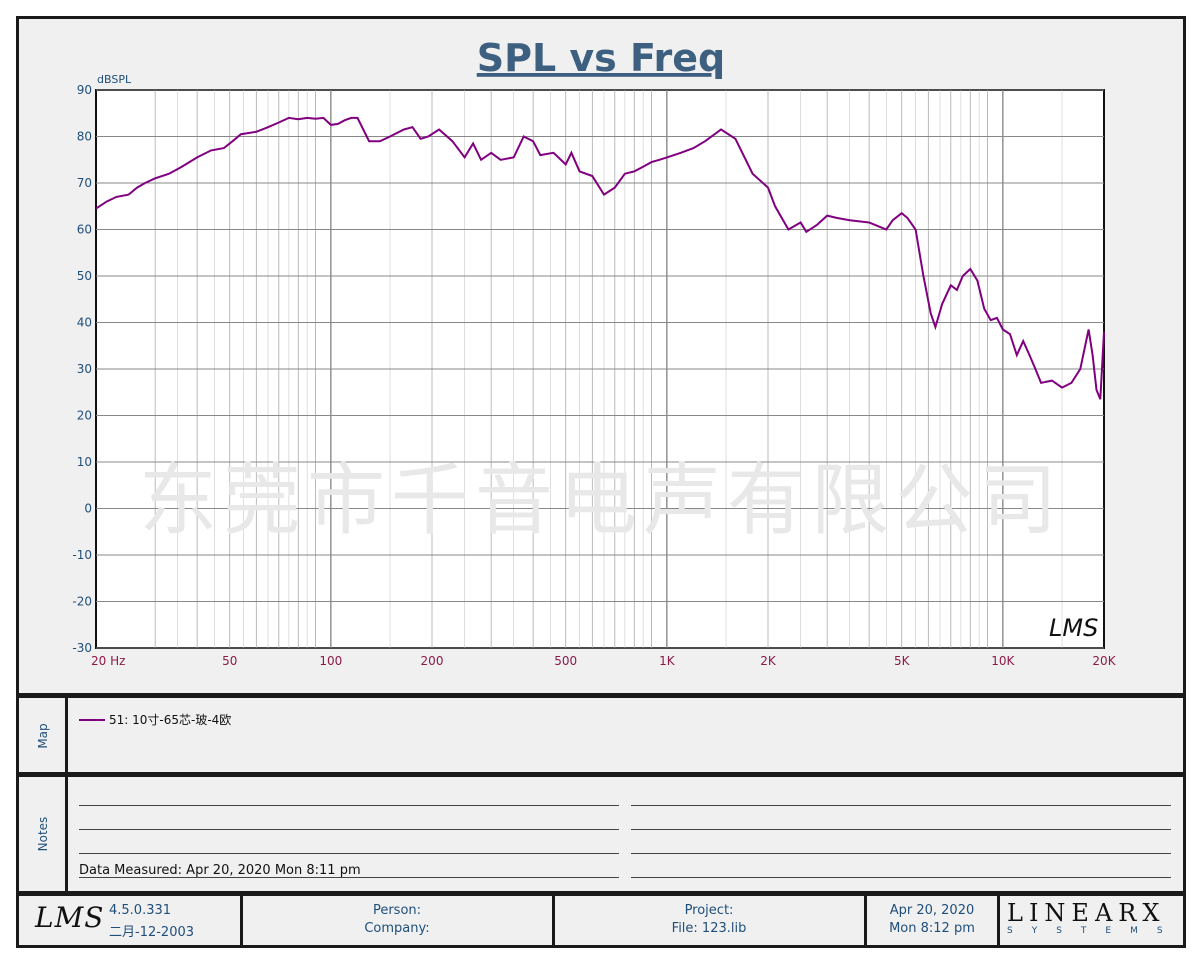 Image resolution: width=1200 pixels, height=960 pixels. I want to click on x-tick-label: 50, so click(229, 661).